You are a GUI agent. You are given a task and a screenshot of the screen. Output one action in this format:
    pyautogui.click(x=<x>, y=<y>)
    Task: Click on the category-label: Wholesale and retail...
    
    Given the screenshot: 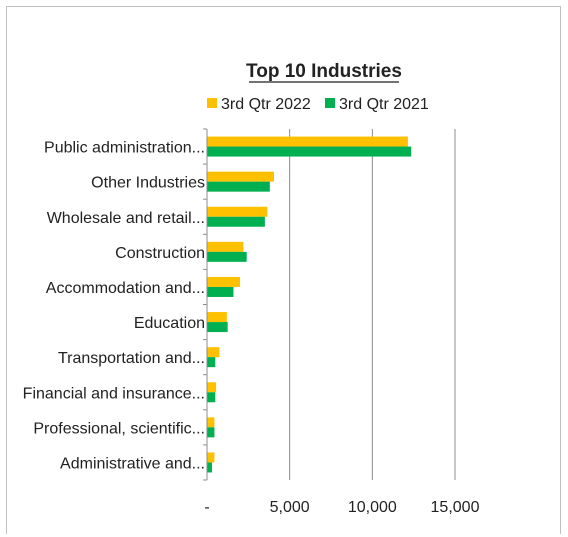 What is the action you would take?
    pyautogui.click(x=126, y=218)
    